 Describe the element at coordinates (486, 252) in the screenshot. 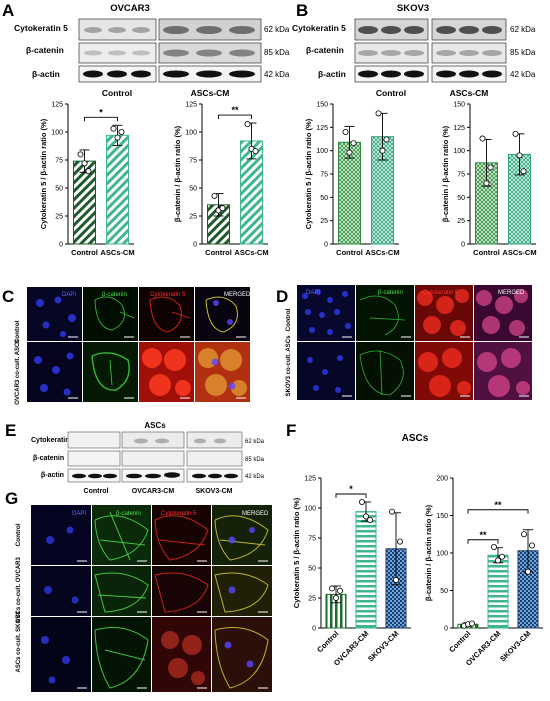

I see `category-label: Control` at that location.